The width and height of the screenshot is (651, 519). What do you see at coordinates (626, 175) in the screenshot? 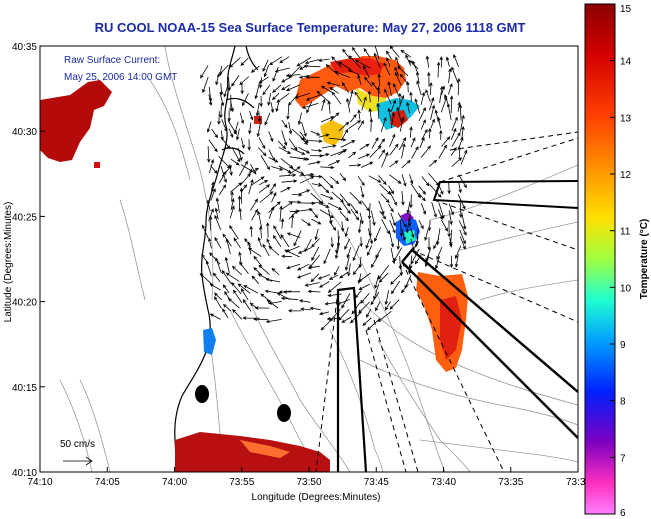
I see `colorbar-tick-label: 12` at bounding box center [626, 175].